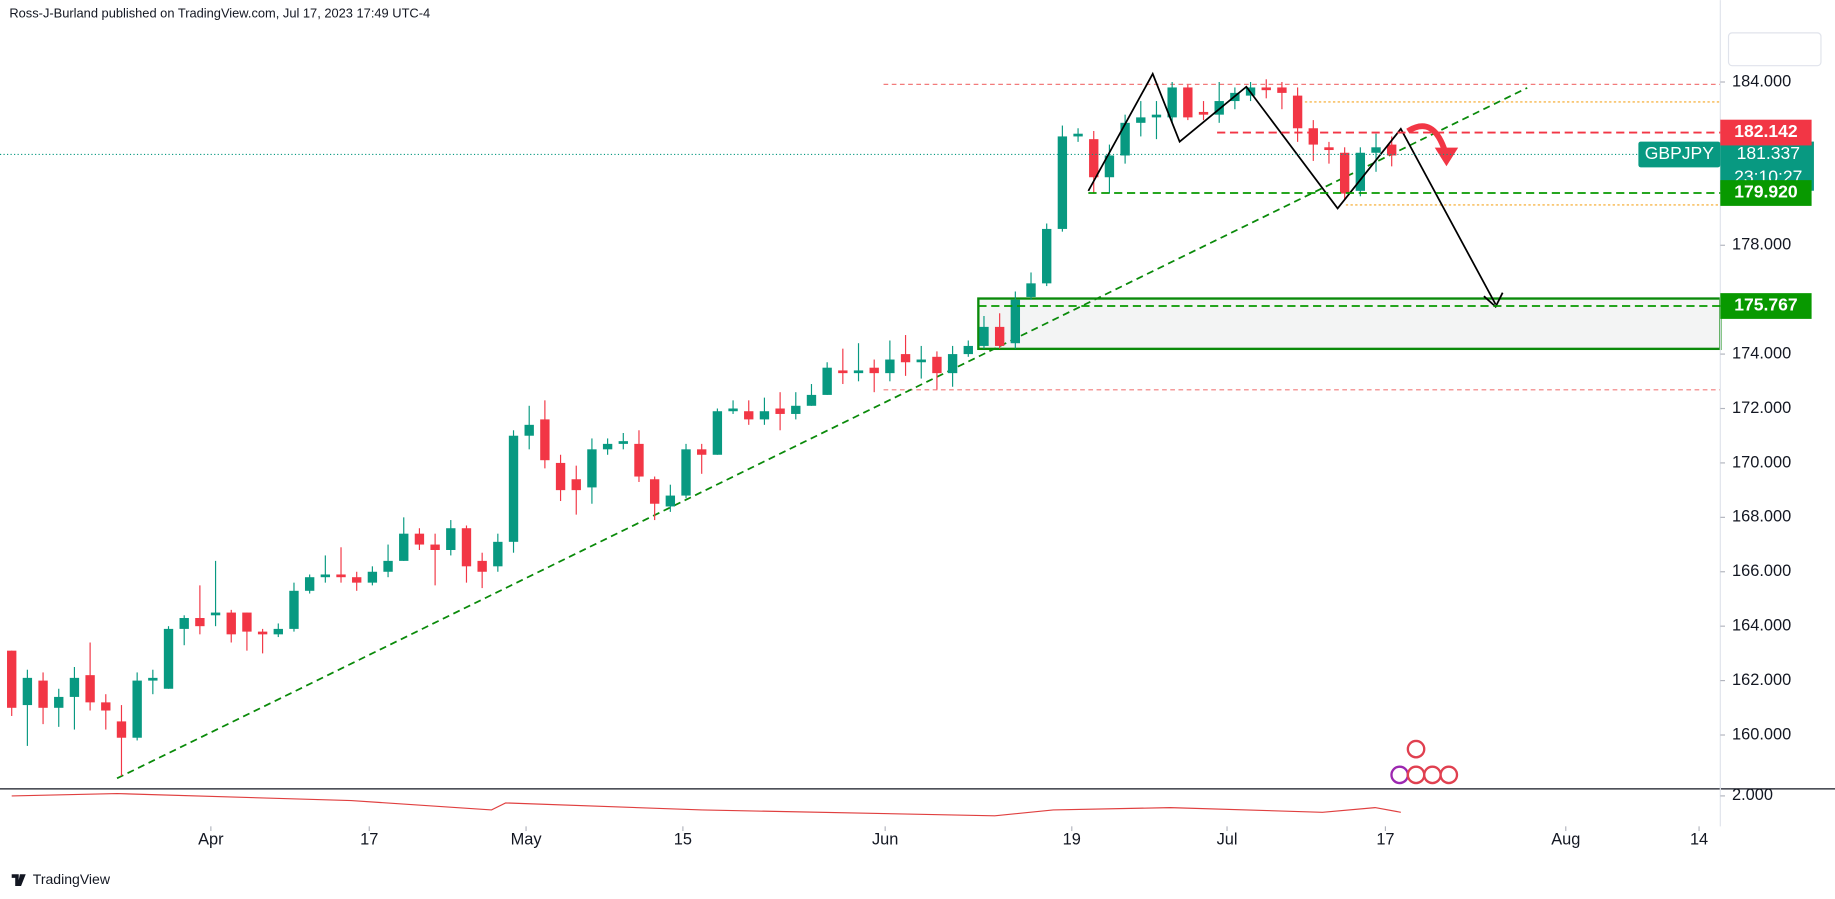 The width and height of the screenshot is (1835, 899). Describe the element at coordinates (1761, 81) in the screenshot. I see `y-tick-label: 184.000` at that location.